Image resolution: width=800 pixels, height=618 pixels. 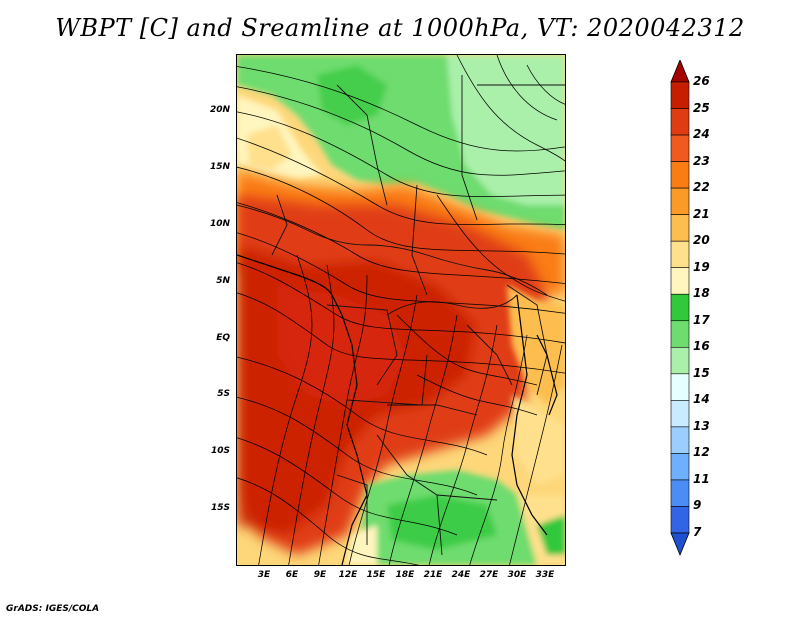 What do you see at coordinates (701, 399) in the screenshot?
I see `colorbar-label: 14` at bounding box center [701, 399].